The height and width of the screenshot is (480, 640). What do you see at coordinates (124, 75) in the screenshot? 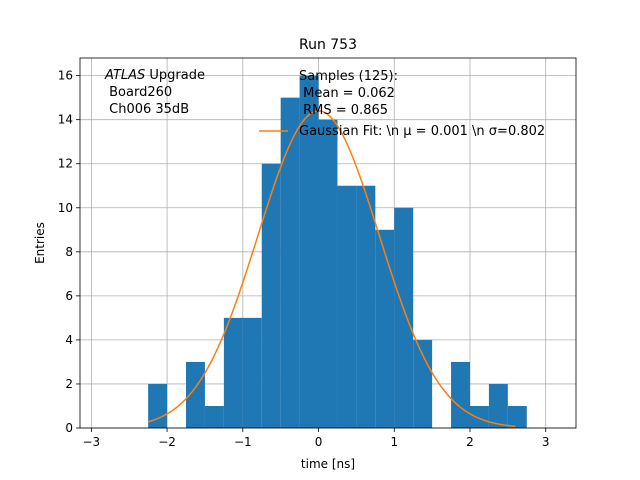
I see `experiment-italic: ATLAS` at bounding box center [124, 75].